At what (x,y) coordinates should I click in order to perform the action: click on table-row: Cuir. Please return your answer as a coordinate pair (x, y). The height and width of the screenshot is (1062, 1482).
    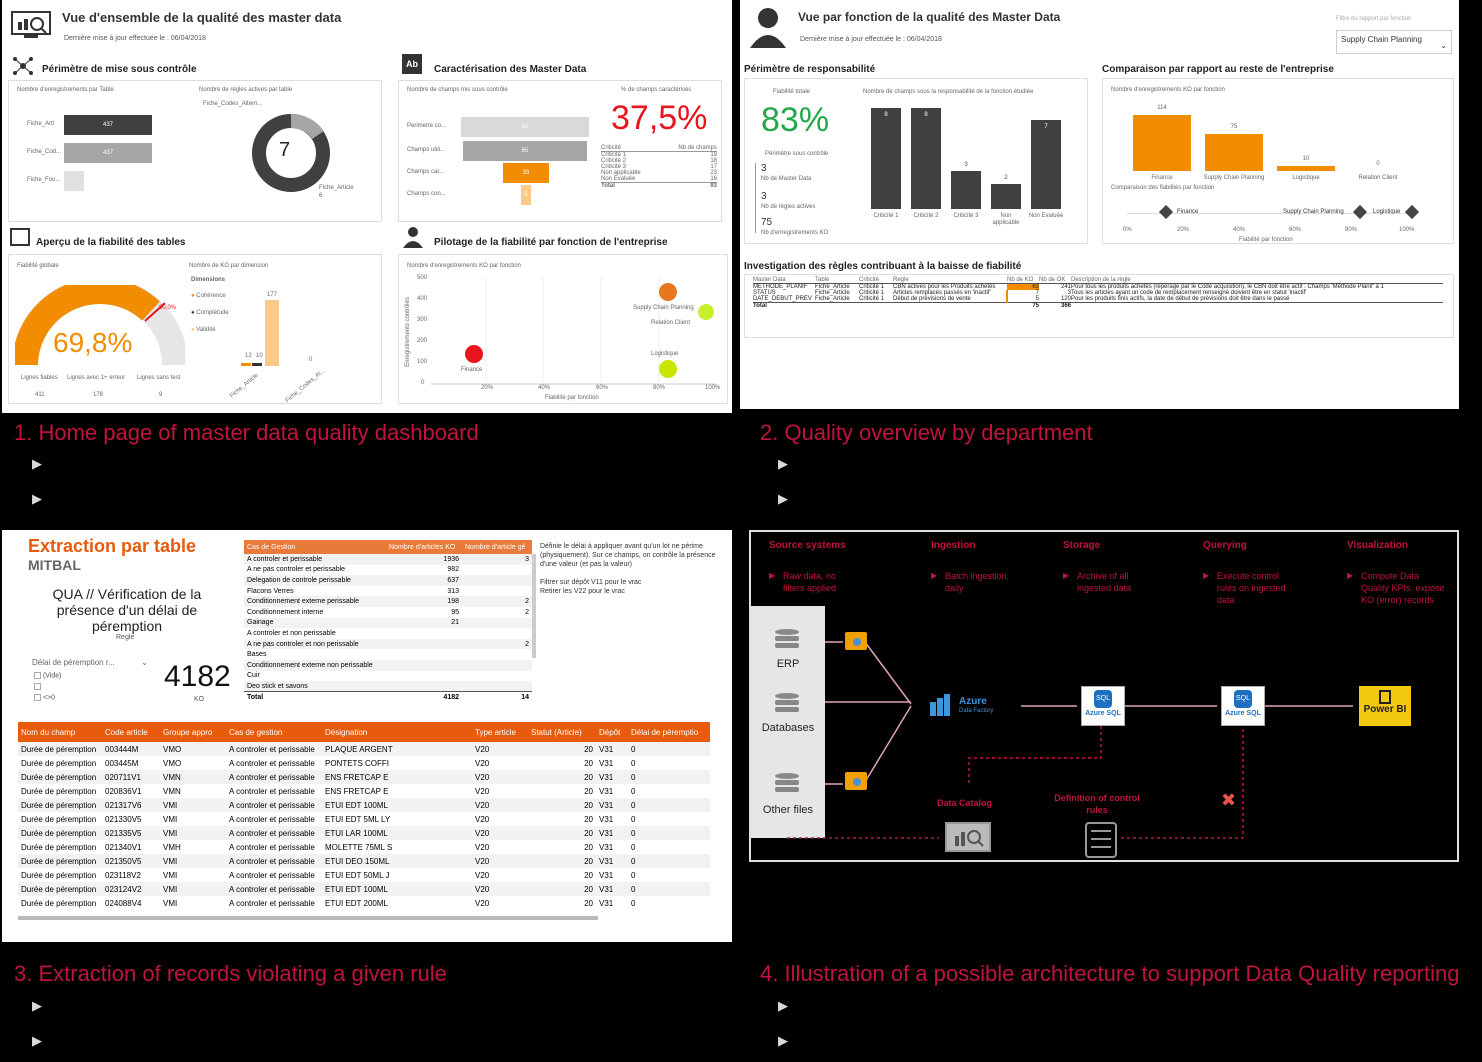
    Looking at the image, I should click on (388, 676).